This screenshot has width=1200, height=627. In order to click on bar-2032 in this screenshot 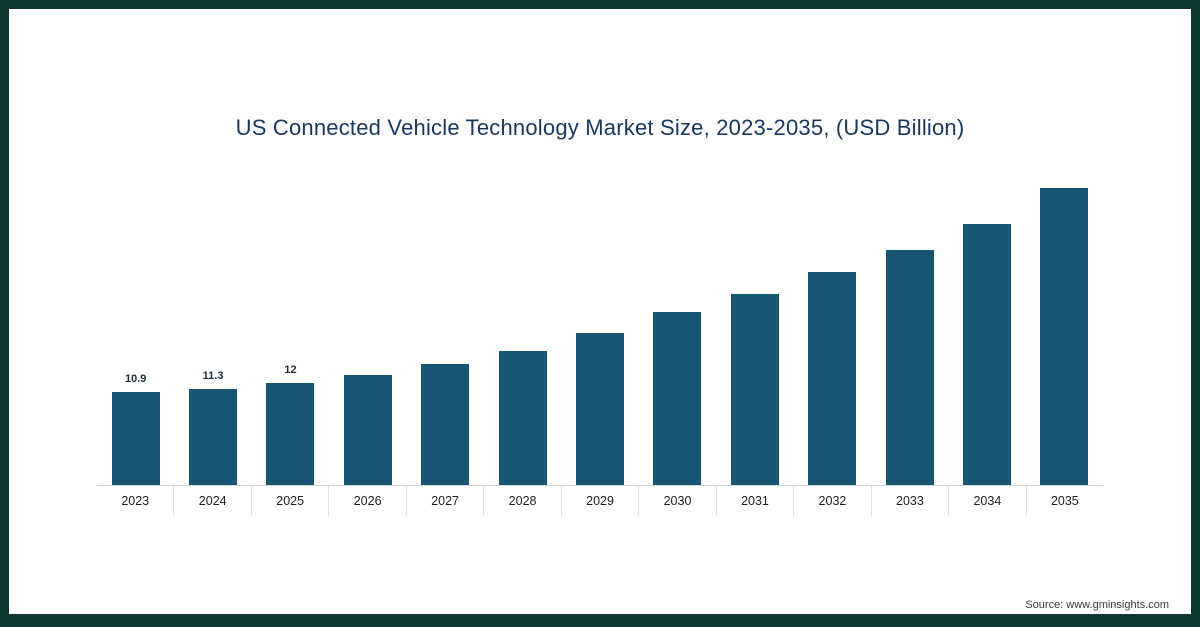, I will do `click(832, 378)`.